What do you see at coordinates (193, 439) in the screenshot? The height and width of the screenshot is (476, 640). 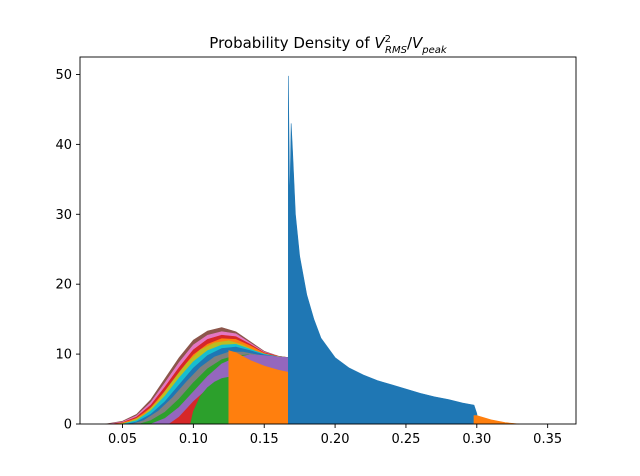 I see `x-tick-label: 0.10` at bounding box center [193, 439].